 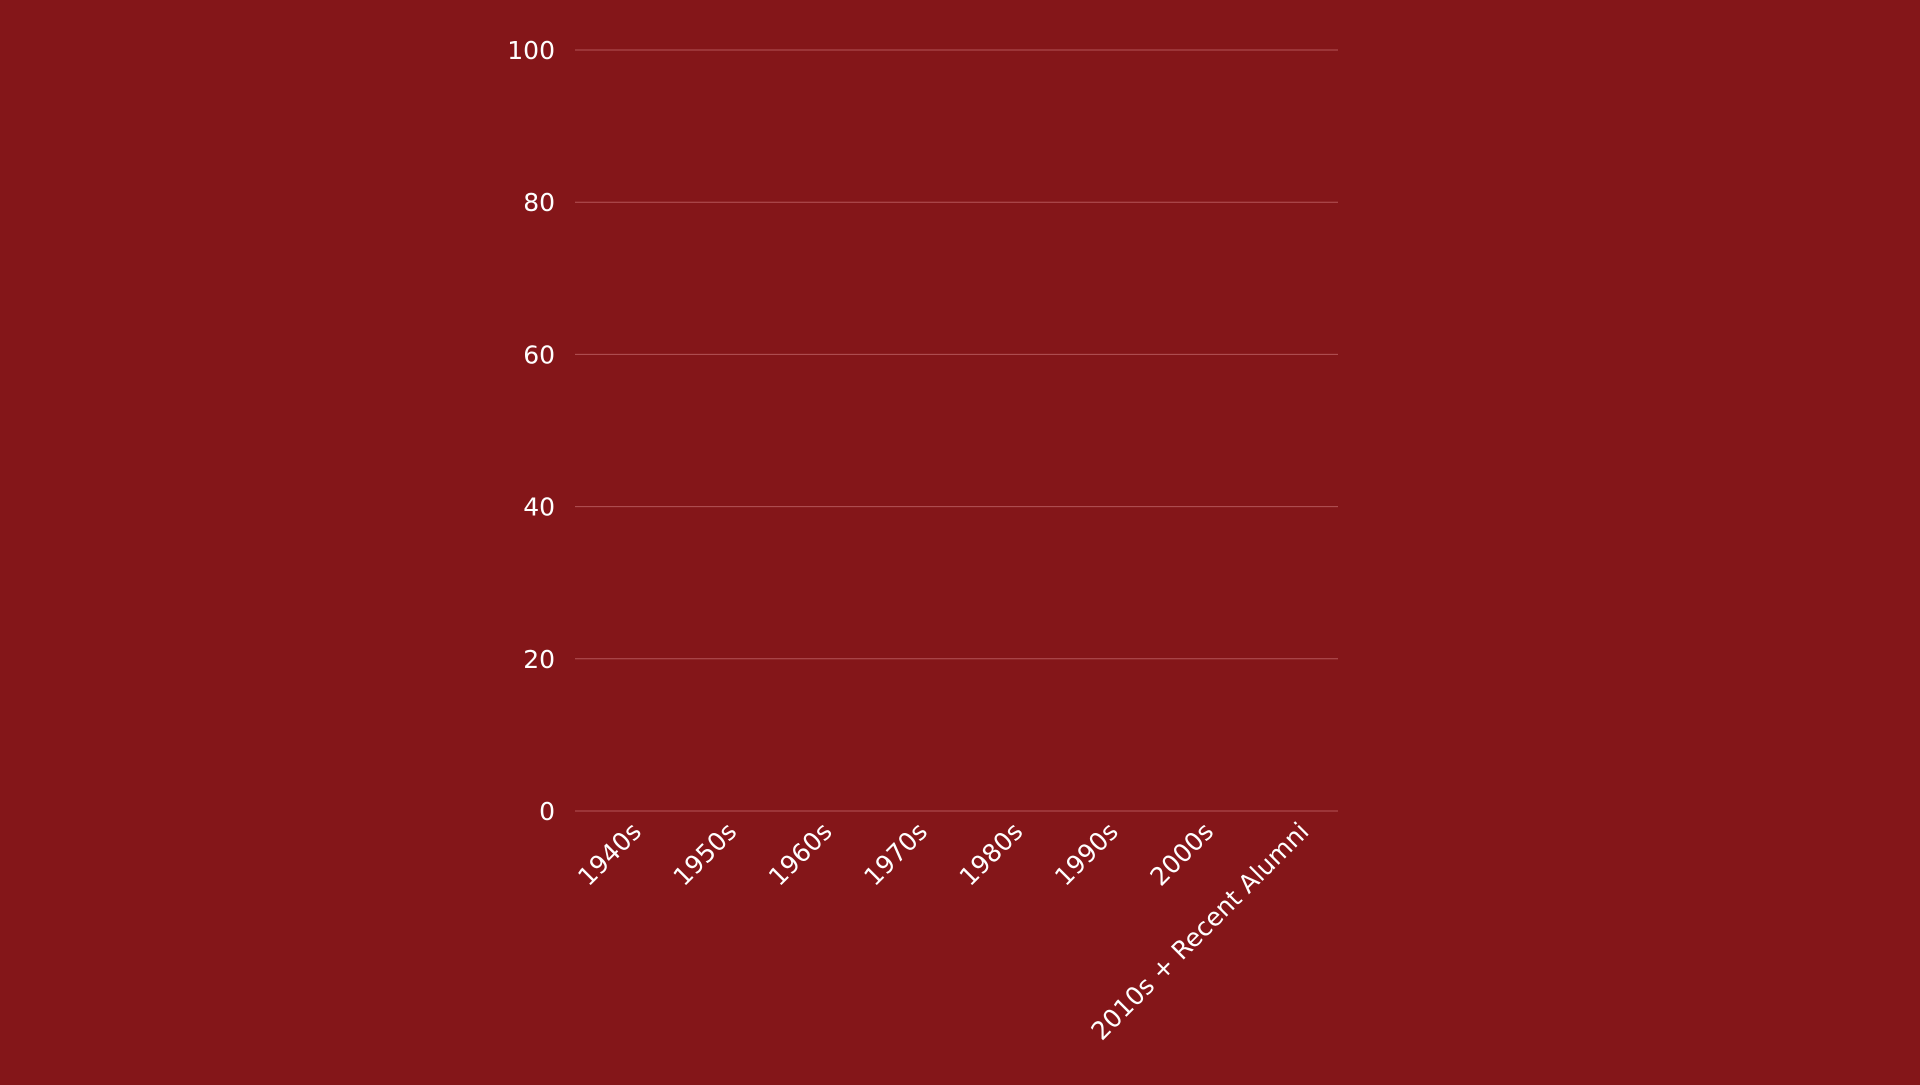 I want to click on x-tick-label: 1940s, so click(x=609, y=854).